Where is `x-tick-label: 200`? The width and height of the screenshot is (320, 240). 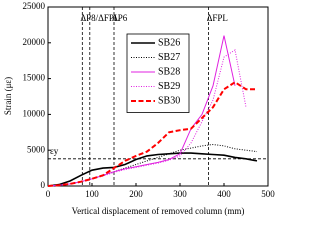 x-tick-label: 200 is located at coordinates (136, 194).